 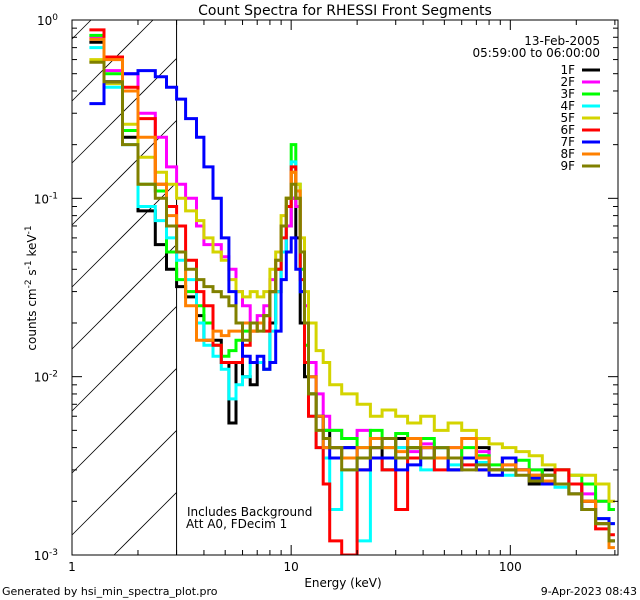 I want to click on excluded-region-hatch, so click(x=124, y=287).